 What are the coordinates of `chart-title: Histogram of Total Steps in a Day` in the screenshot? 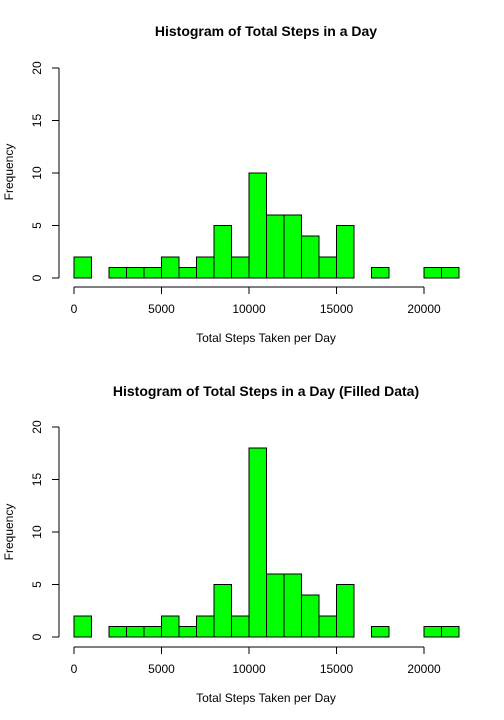 It's located at (266, 31).